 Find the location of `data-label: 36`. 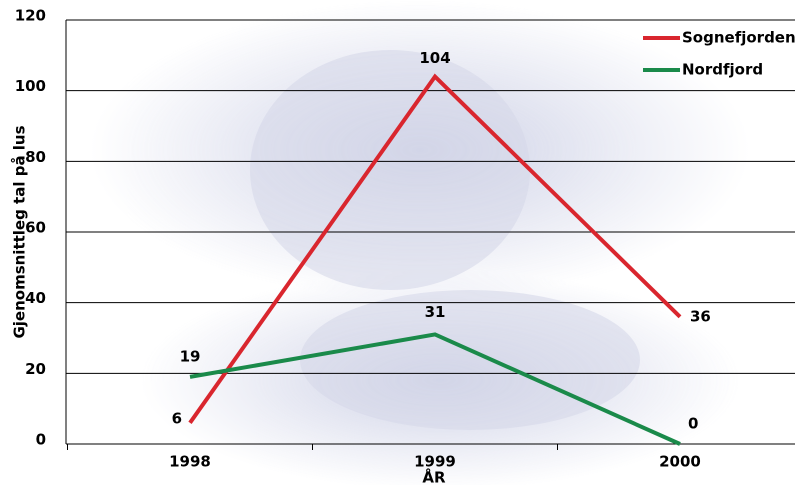

data-label: 36 is located at coordinates (700, 316).